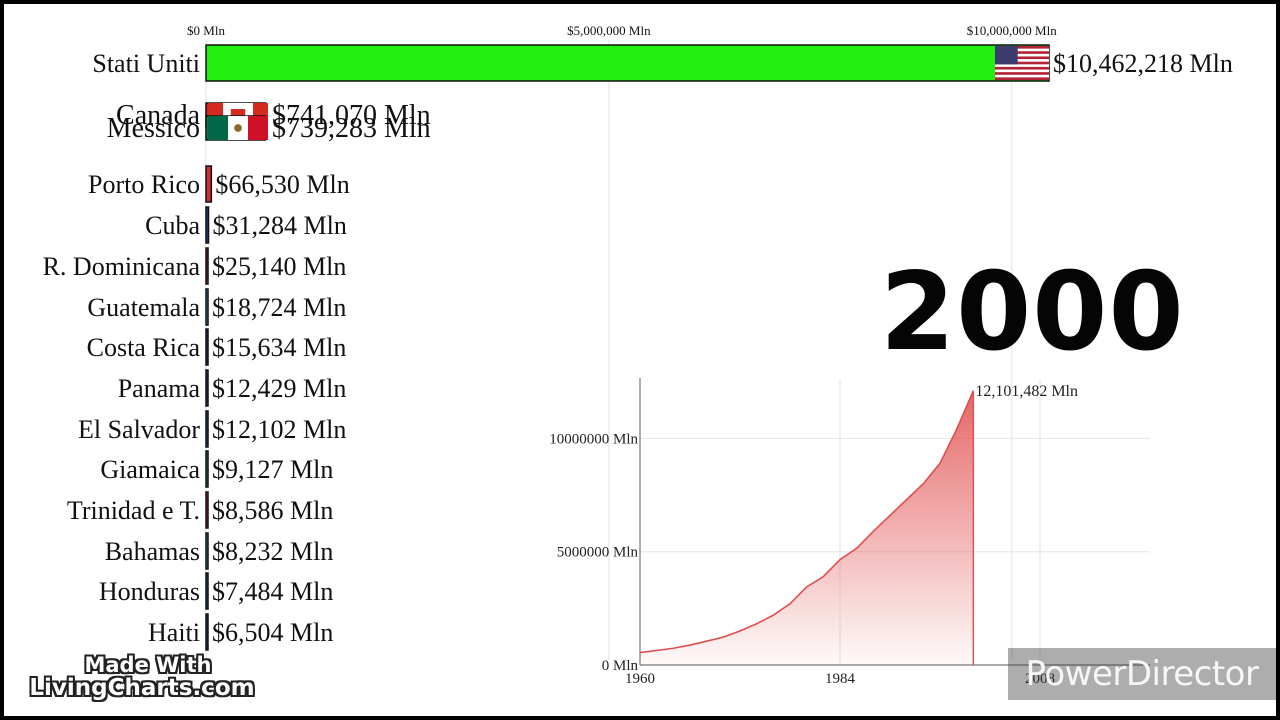  I want to click on bar-porto-rico: Porto Rico $66,530 Mln, so click(219, 184).